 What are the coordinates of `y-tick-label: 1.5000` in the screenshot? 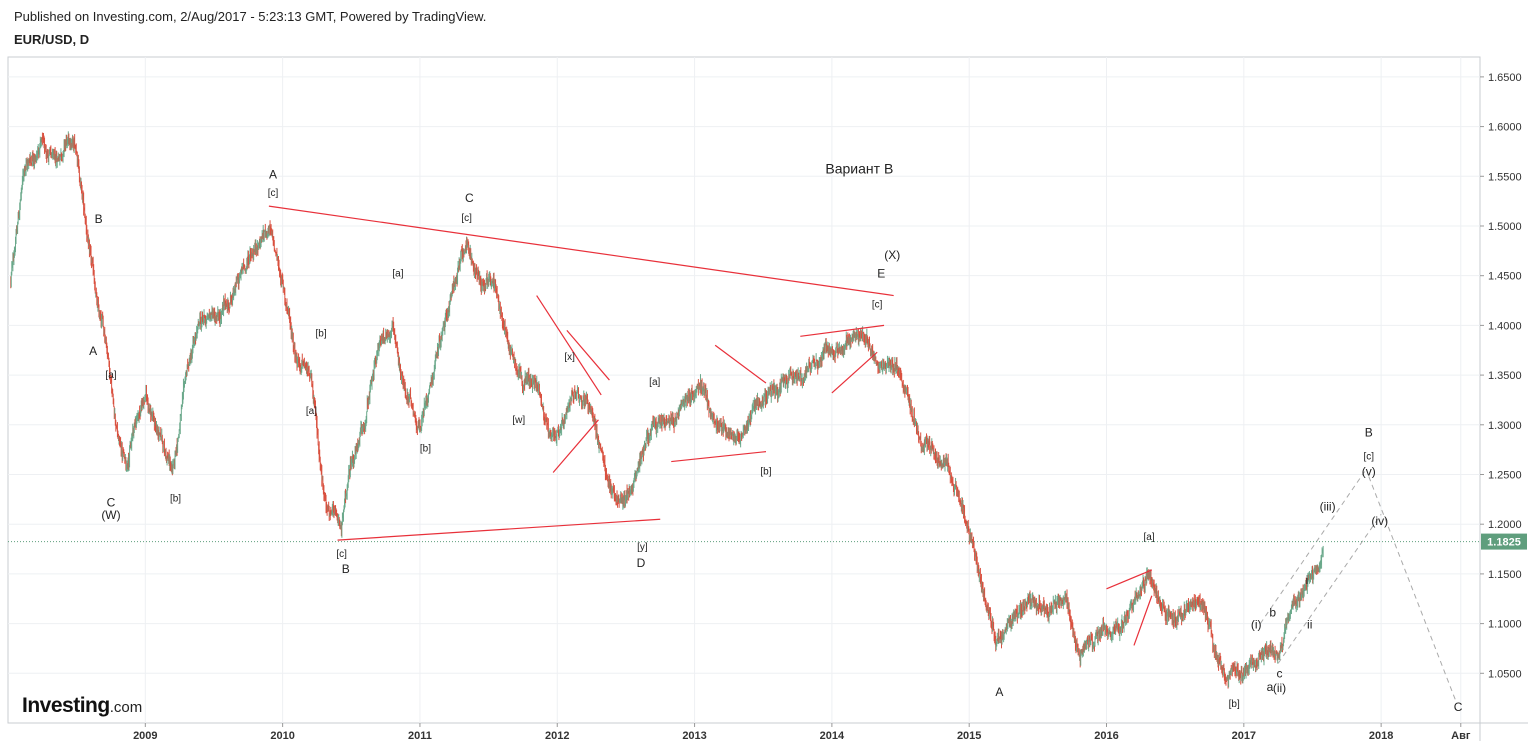 It's located at (1505, 227).